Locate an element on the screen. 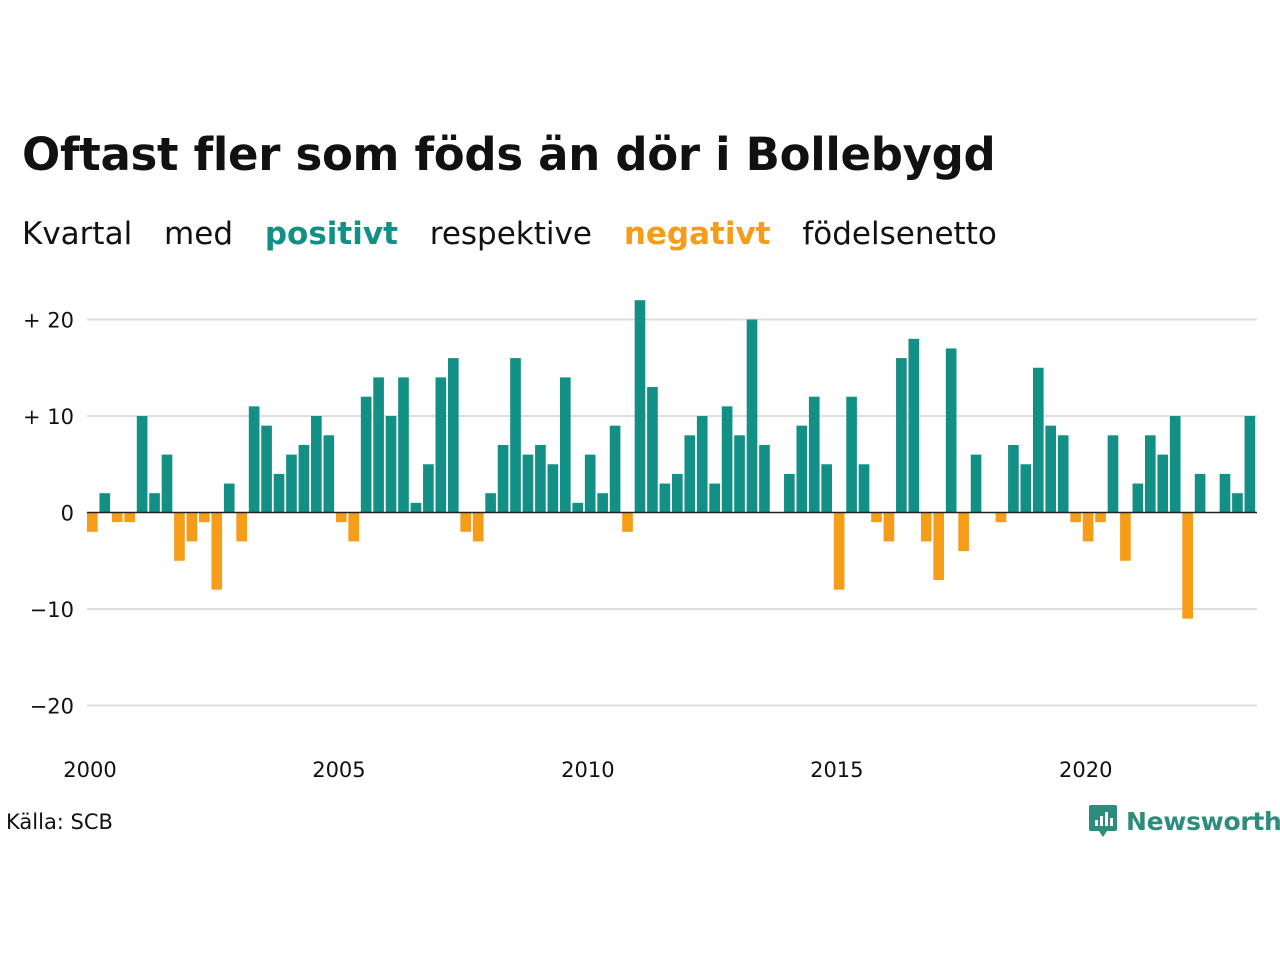  brand-logo: Newsworthy is located at coordinates (1184, 821).